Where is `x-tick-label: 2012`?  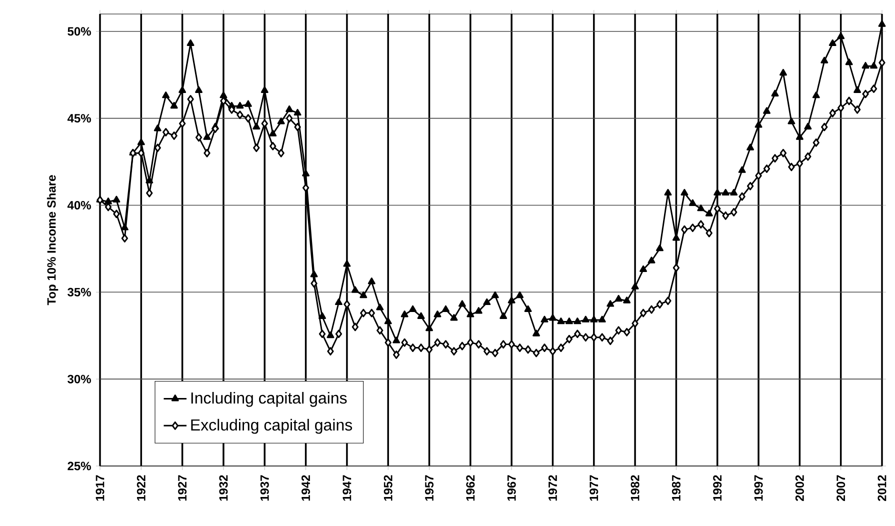
x-tick-label: 2012 is located at coordinates (882, 488).